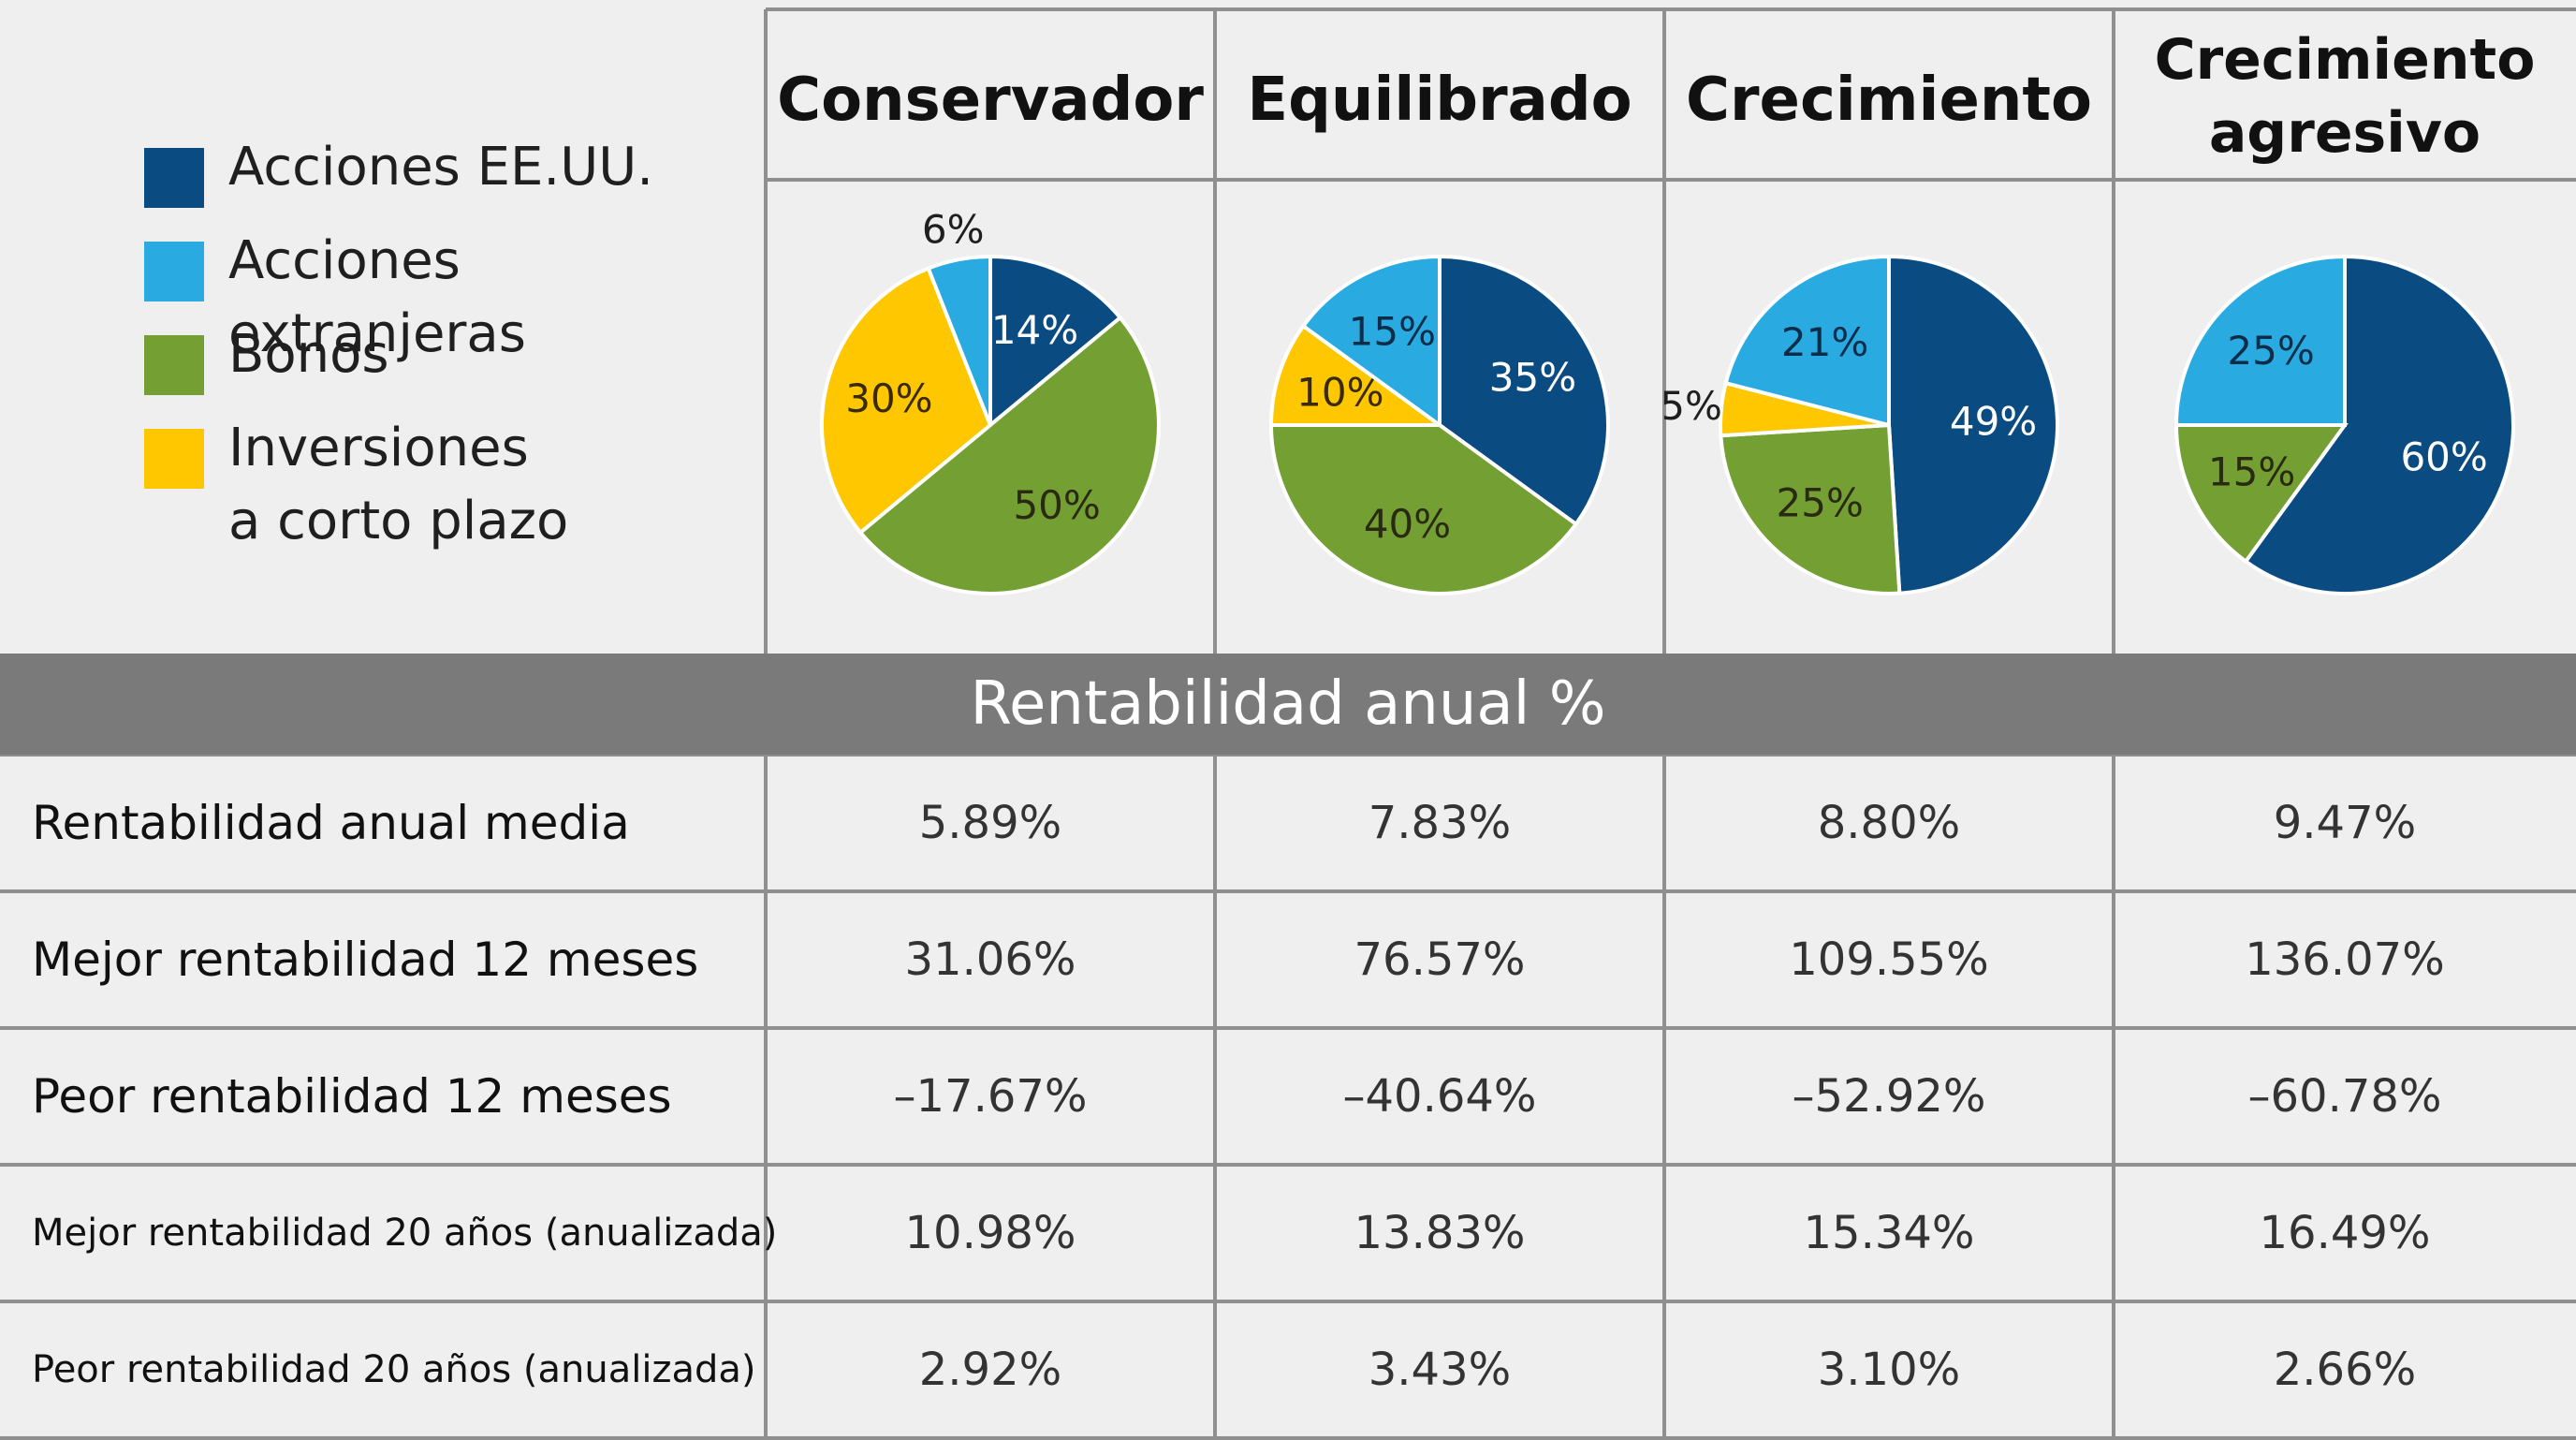 The image size is (2576, 1440). Describe the element at coordinates (1889, 959) in the screenshot. I see `metric-value: 109.55%` at that location.